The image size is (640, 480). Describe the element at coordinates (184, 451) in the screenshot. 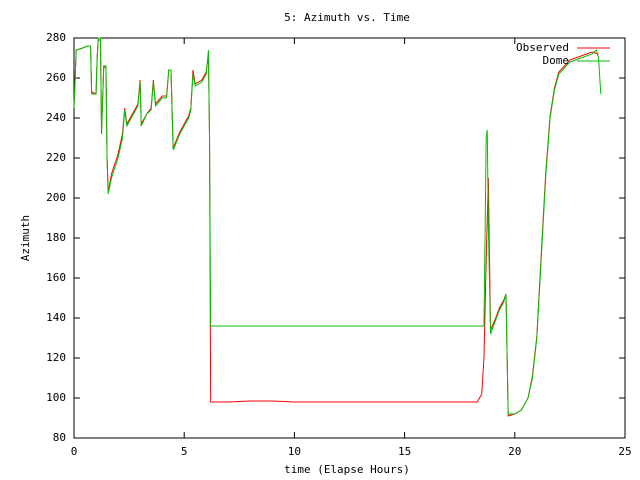

I see `x-tick-label: 5` at that location.